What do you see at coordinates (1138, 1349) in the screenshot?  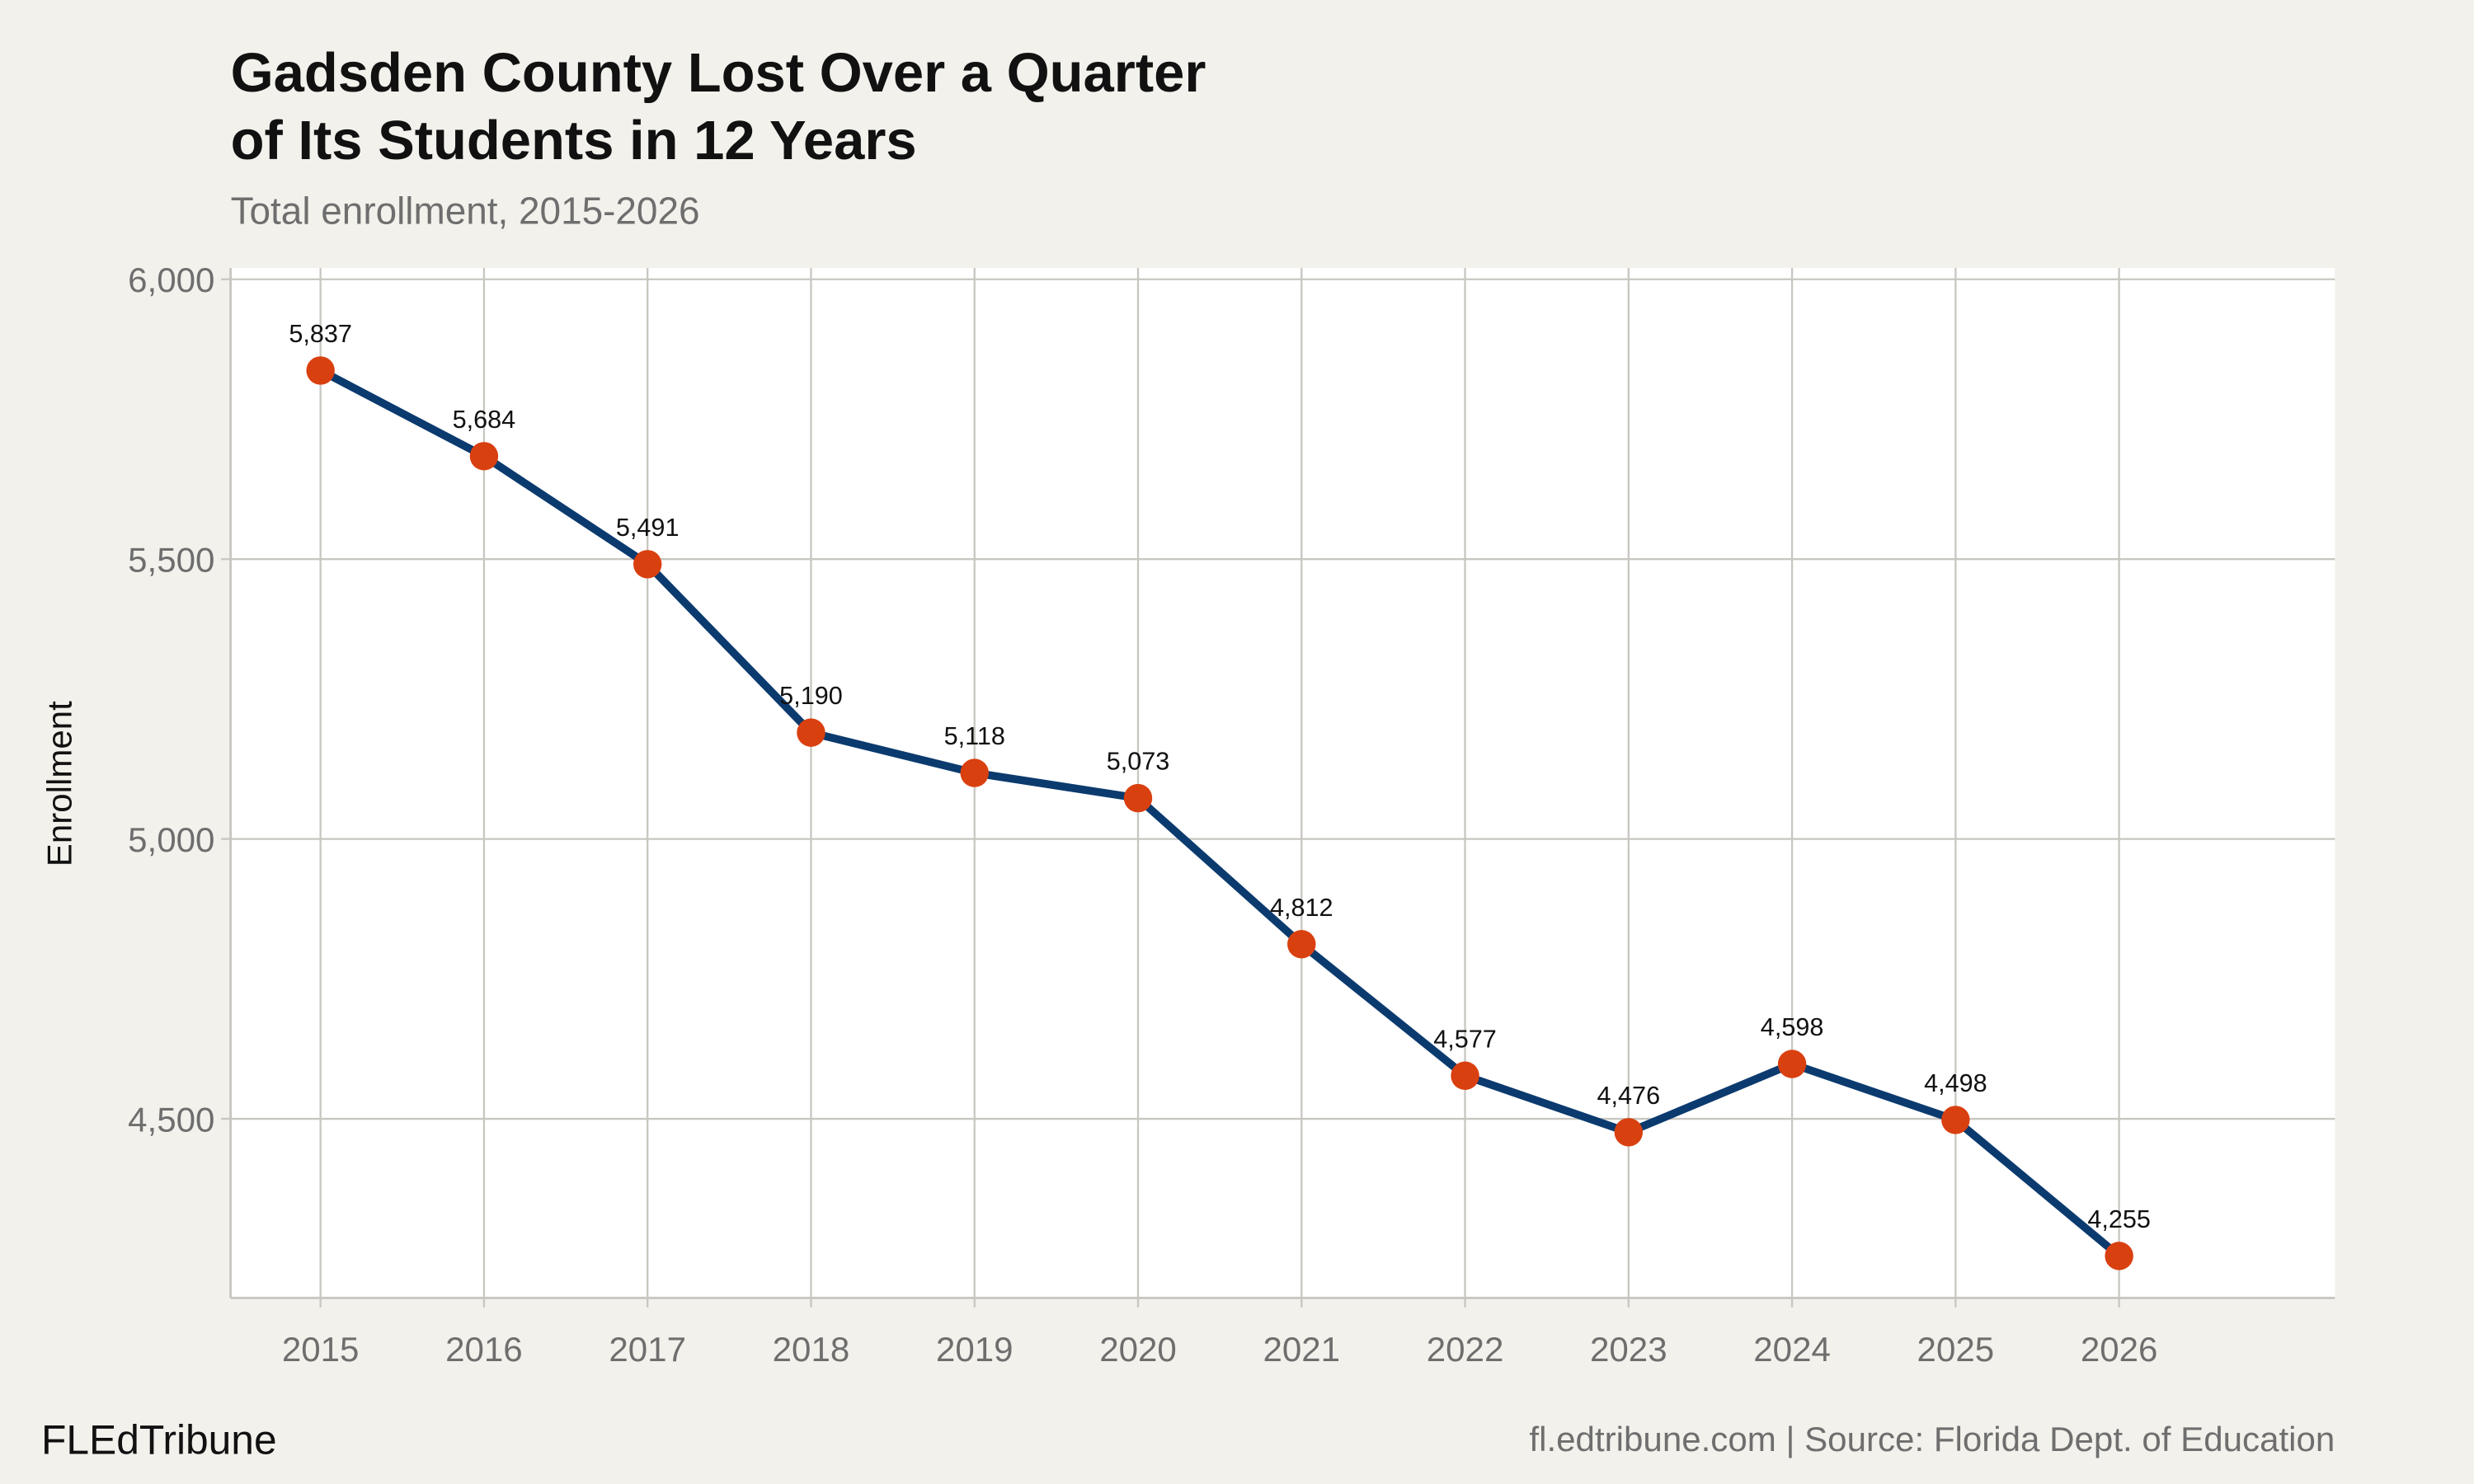 I see `x-tick-label: 2020` at bounding box center [1138, 1349].